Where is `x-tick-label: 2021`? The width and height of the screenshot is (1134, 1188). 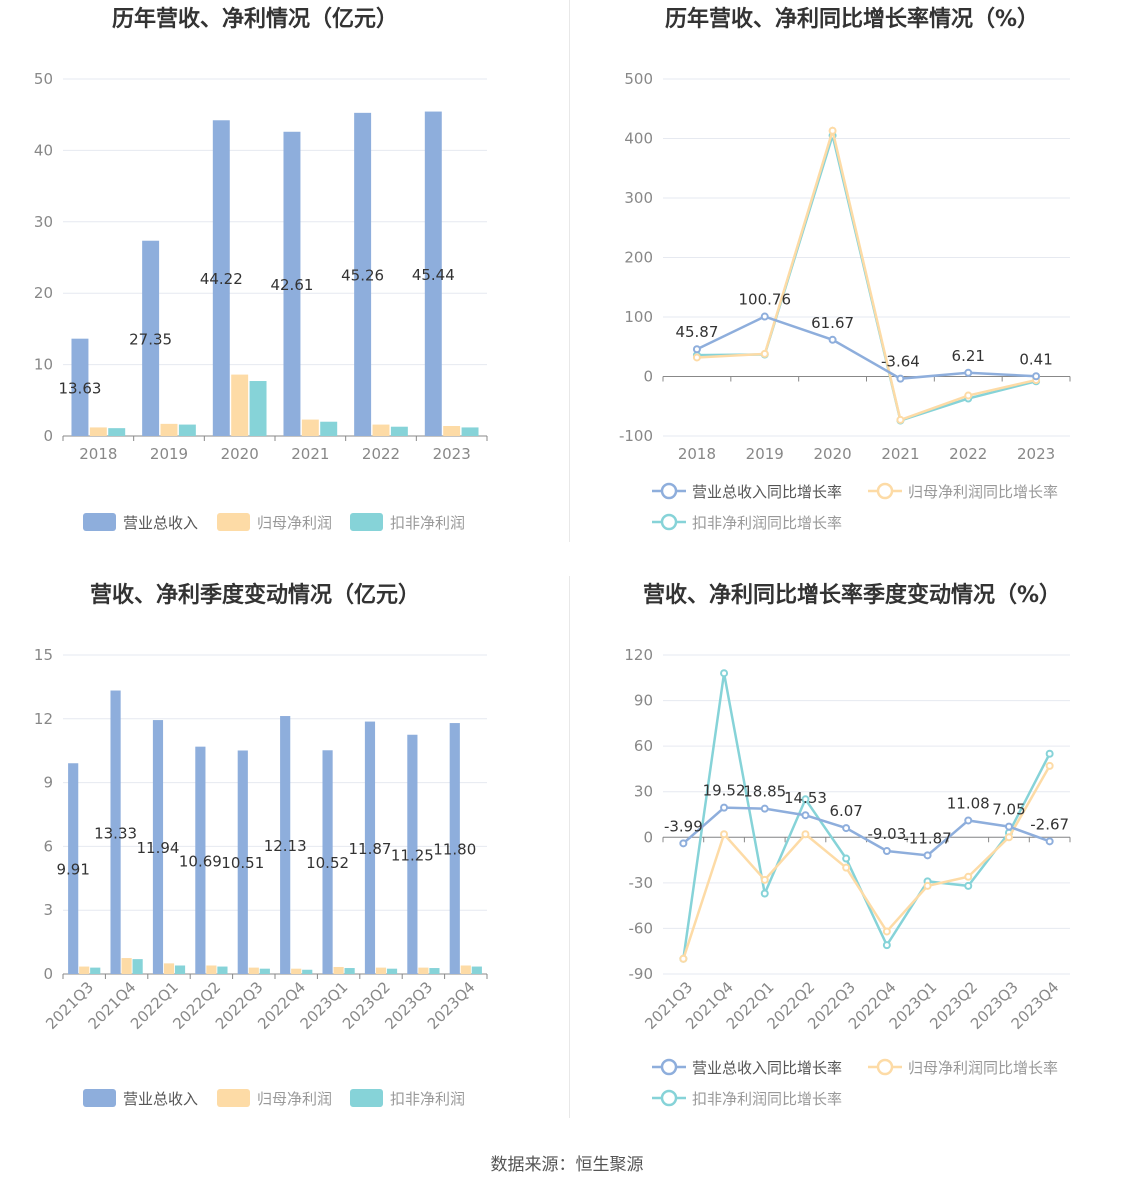 x-tick-label: 2021 is located at coordinates (310, 454).